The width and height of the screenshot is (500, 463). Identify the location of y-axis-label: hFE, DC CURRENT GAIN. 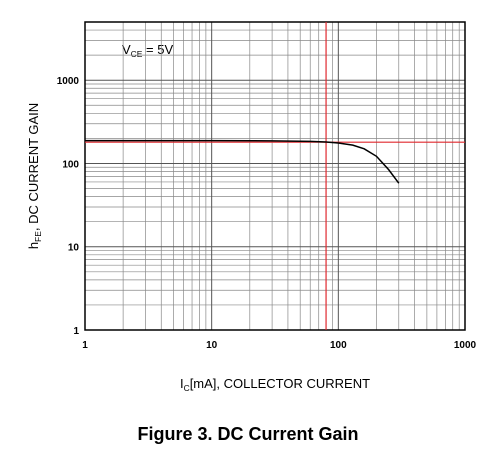
(34, 176).